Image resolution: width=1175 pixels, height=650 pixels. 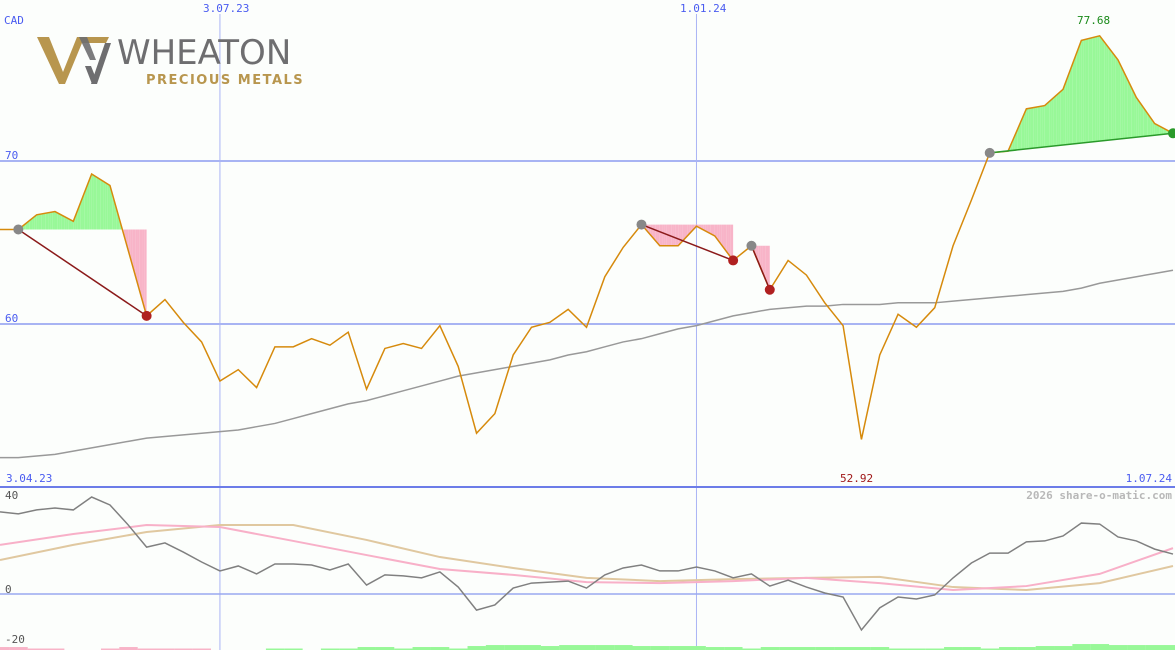 What do you see at coordinates (1148, 478) in the screenshot?
I see `x-range-end-label: 1.07.24` at bounding box center [1148, 478].